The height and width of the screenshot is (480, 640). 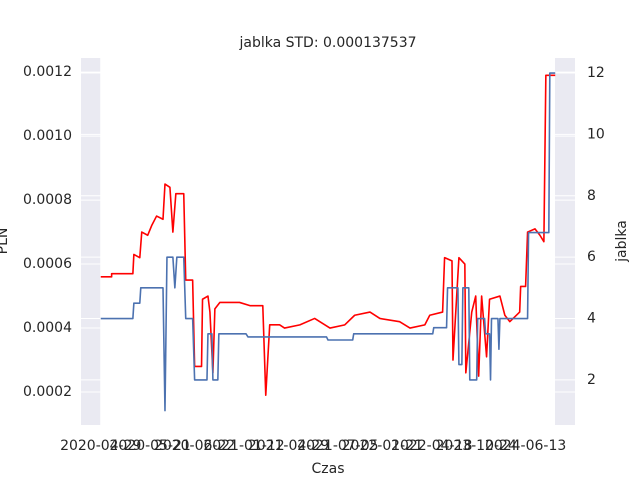 I want to click on y2-tick-label: 10, so click(x=596, y=134).